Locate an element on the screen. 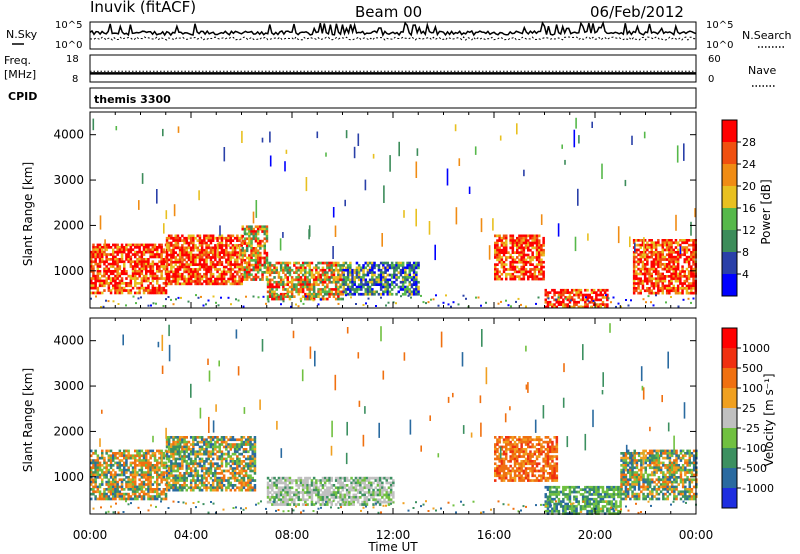  nave-label: Nave is located at coordinates (762, 70).